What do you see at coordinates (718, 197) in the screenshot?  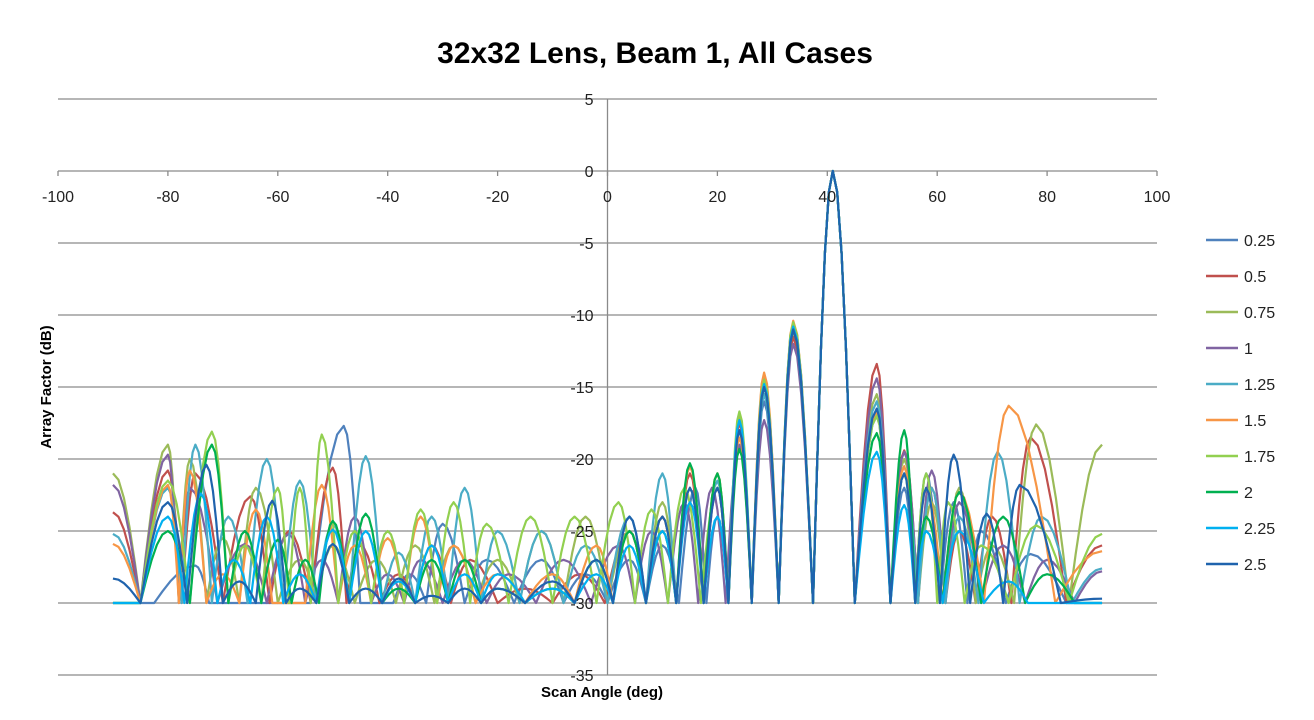 I see `x-tick-label: 20` at bounding box center [718, 197].